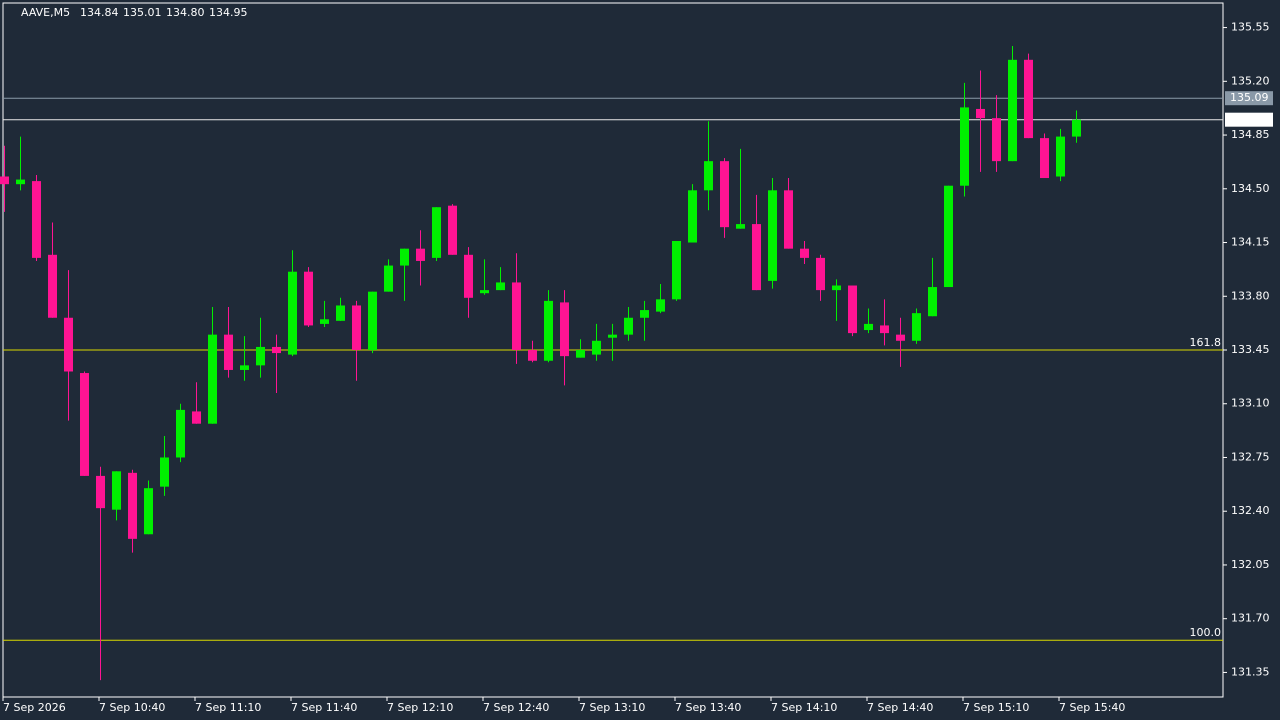  Describe the element at coordinates (324, 707) in the screenshot. I see `x-tick-label: 7 Sep 11:40` at that location.